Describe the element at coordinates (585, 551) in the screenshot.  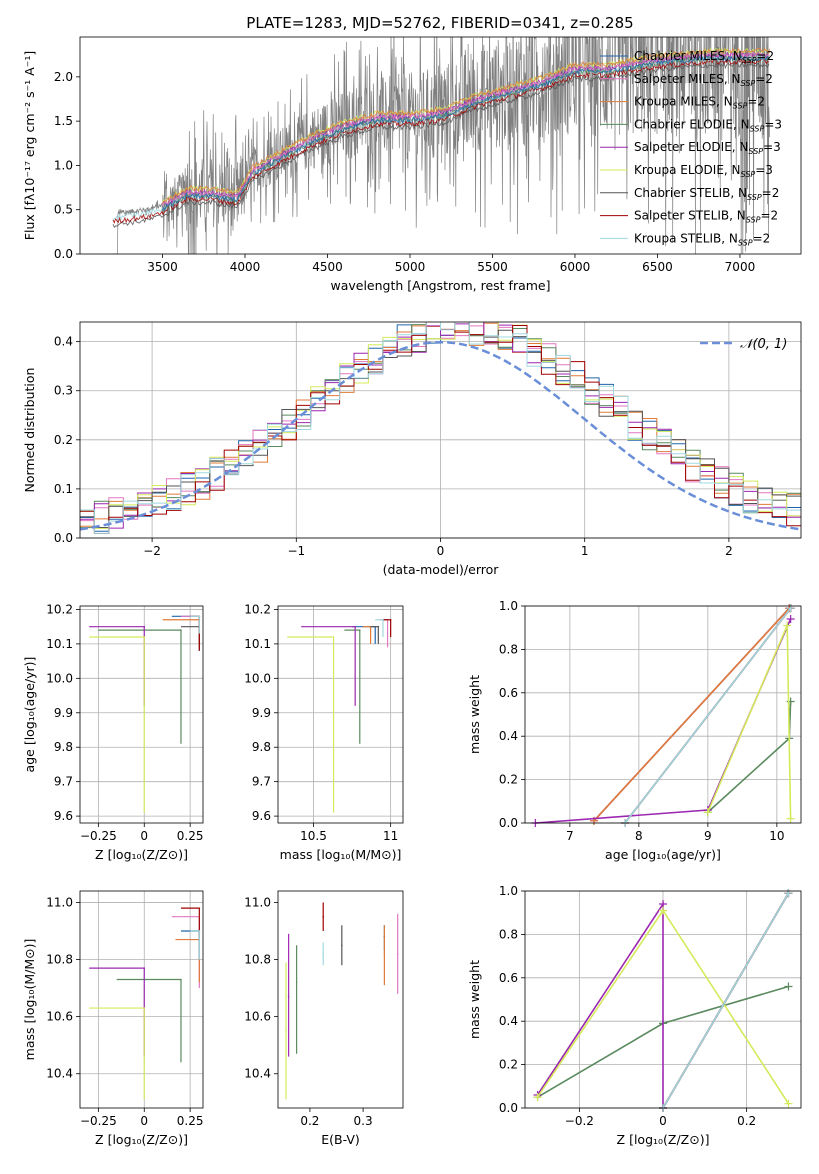
I see `x-tick-label: 1` at that location.